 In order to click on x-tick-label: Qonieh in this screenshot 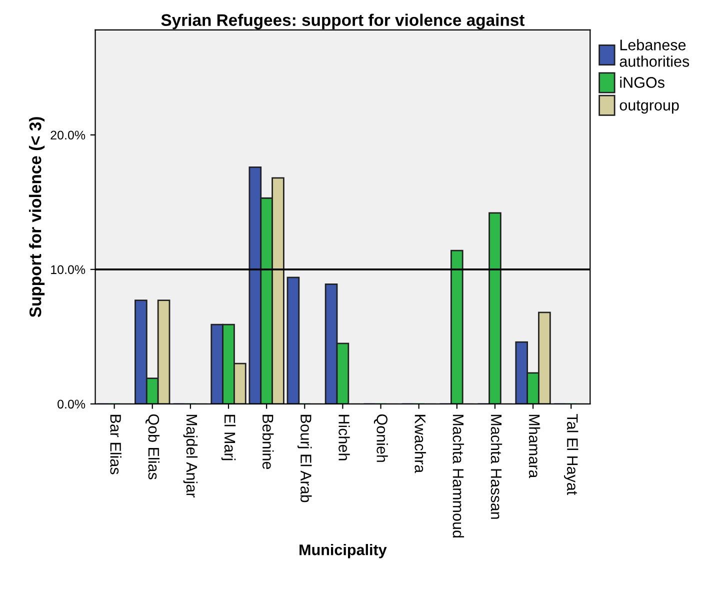, I will do `click(381, 438)`.